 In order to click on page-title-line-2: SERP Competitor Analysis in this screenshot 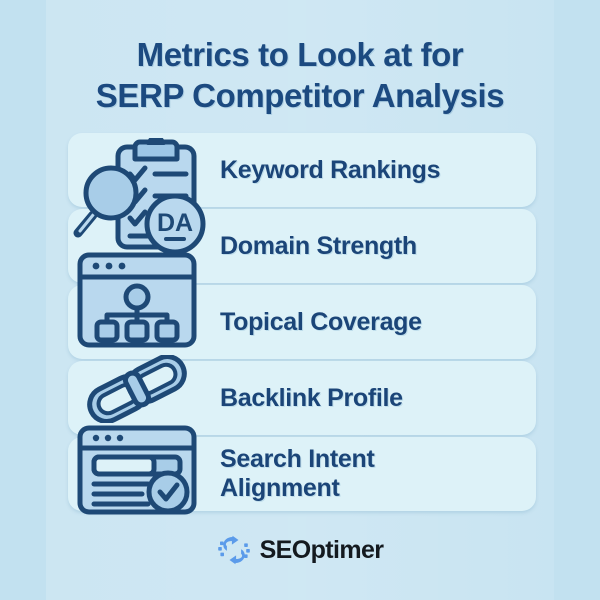, I will do `click(300, 95)`.